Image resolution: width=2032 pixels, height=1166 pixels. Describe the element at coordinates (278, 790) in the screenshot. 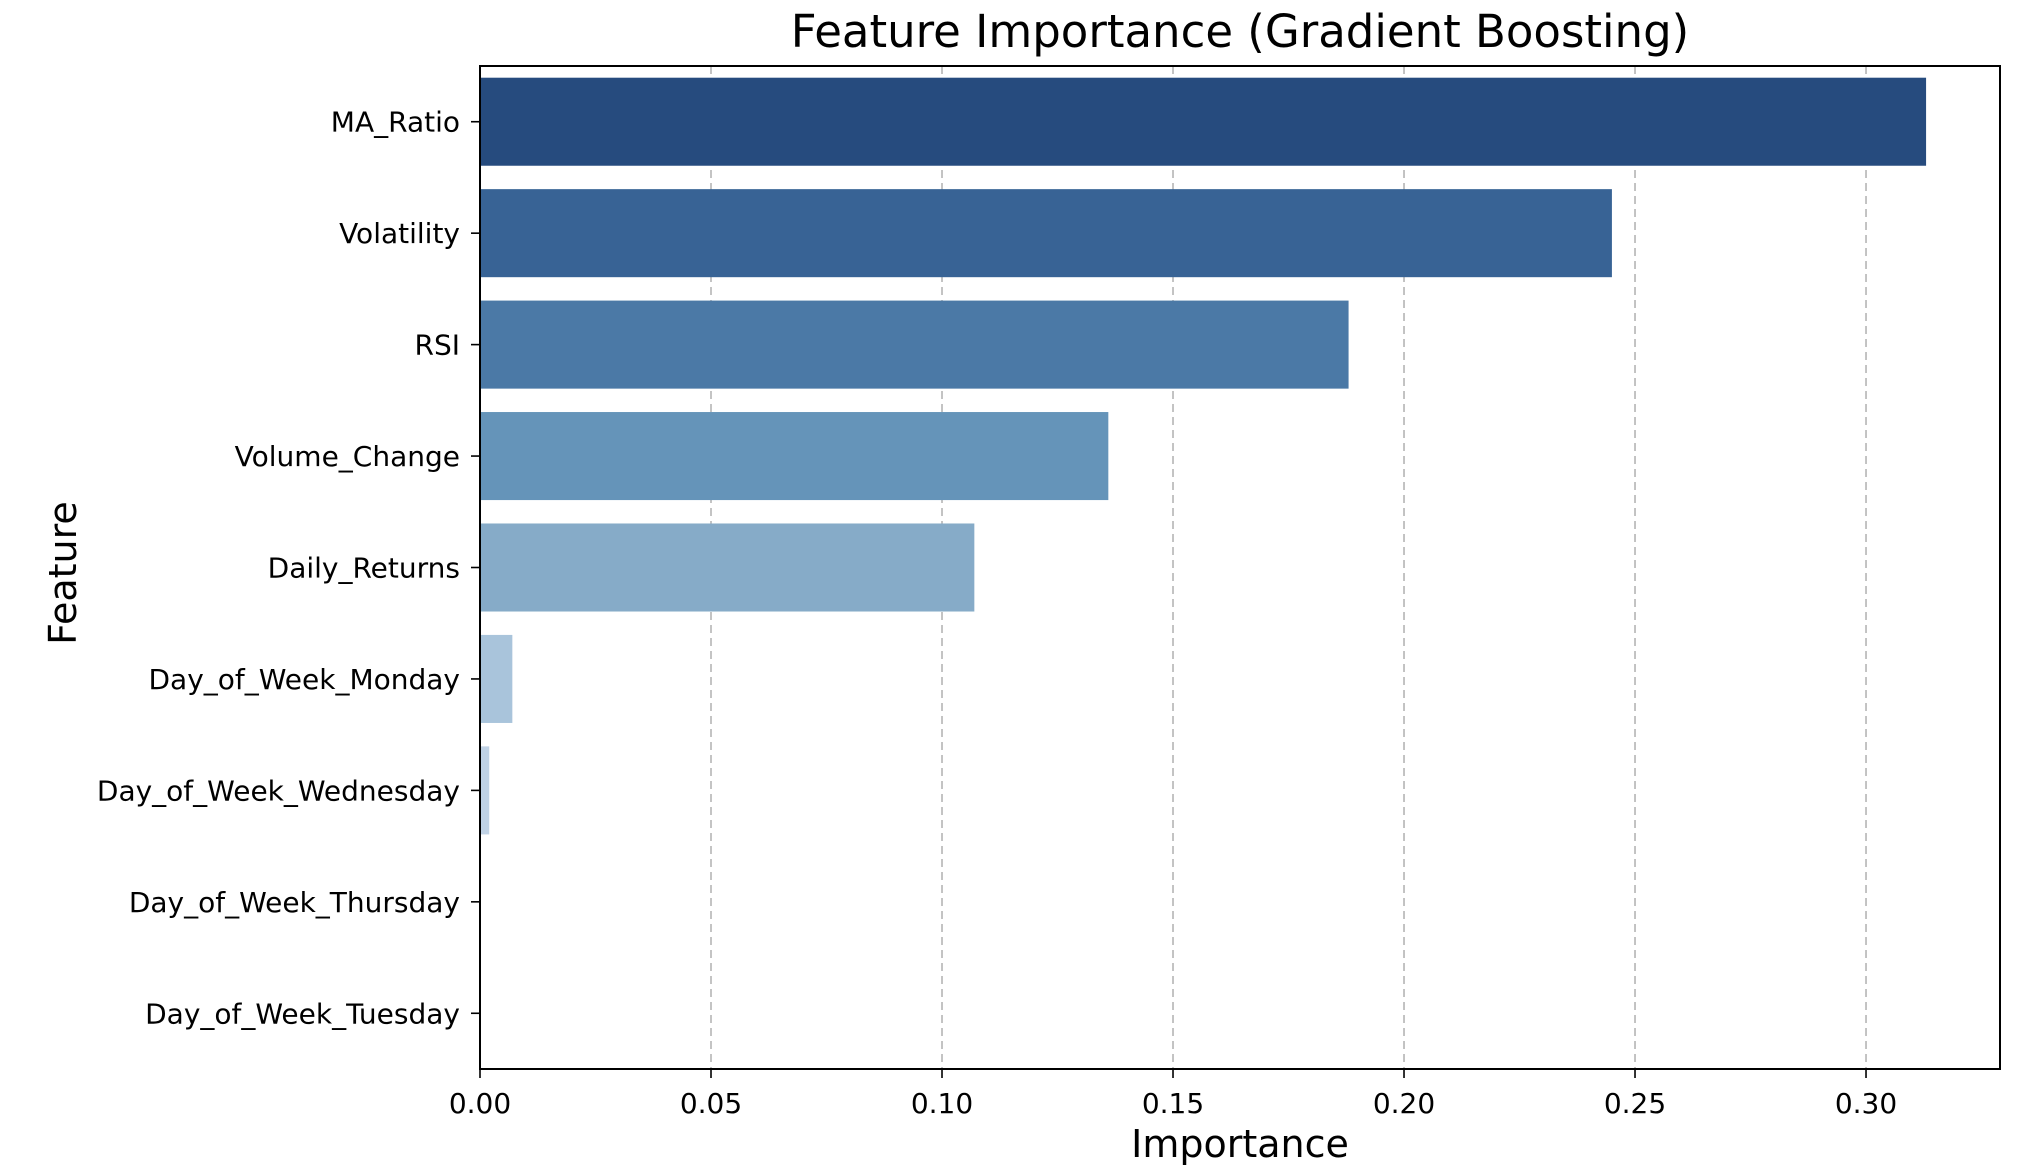

I see `y-tick-label: Day_of_Week_Wednesday` at that location.